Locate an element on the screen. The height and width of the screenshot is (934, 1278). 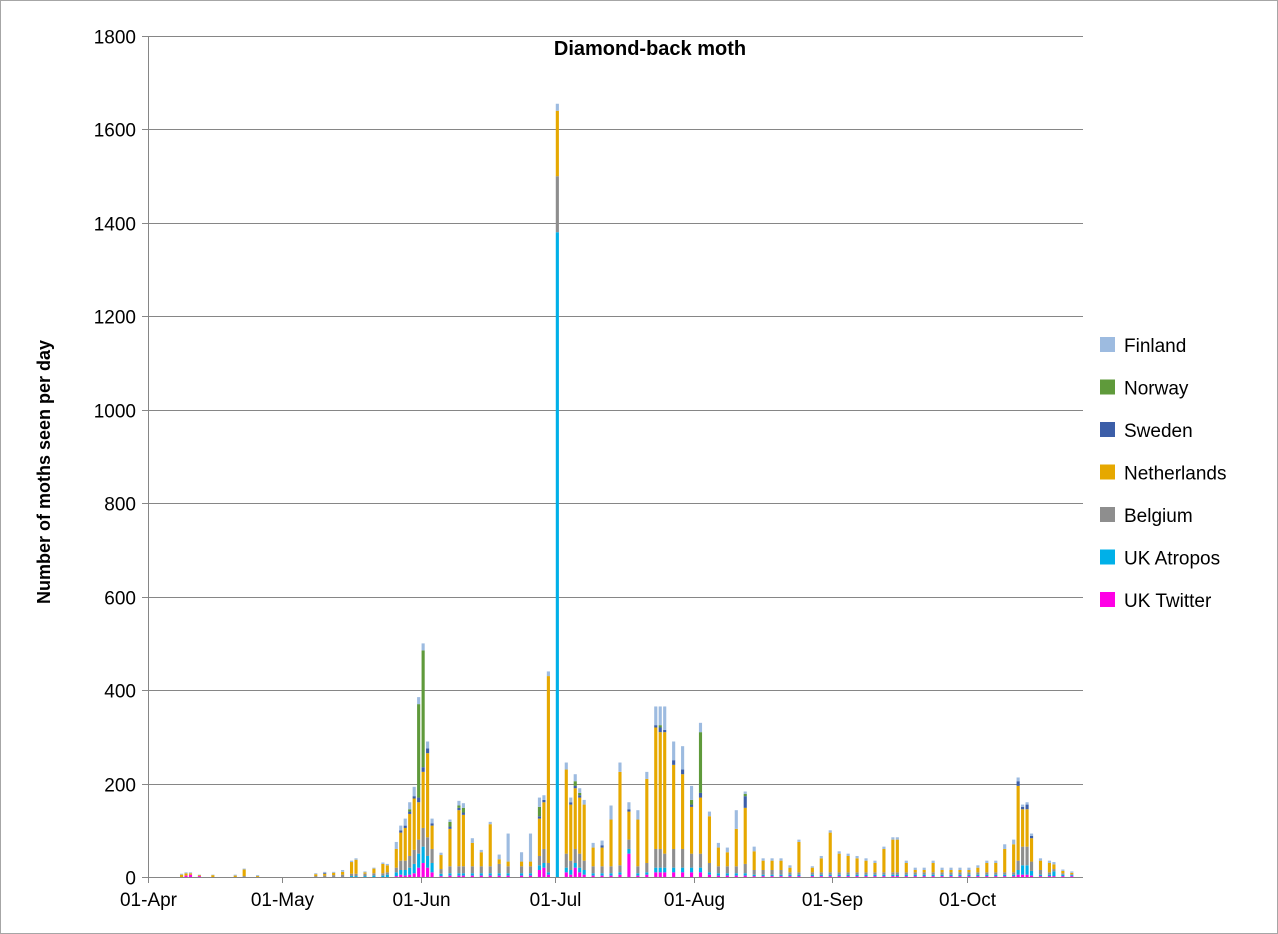
x-tick-label: 01-Sep is located at coordinates (832, 900).